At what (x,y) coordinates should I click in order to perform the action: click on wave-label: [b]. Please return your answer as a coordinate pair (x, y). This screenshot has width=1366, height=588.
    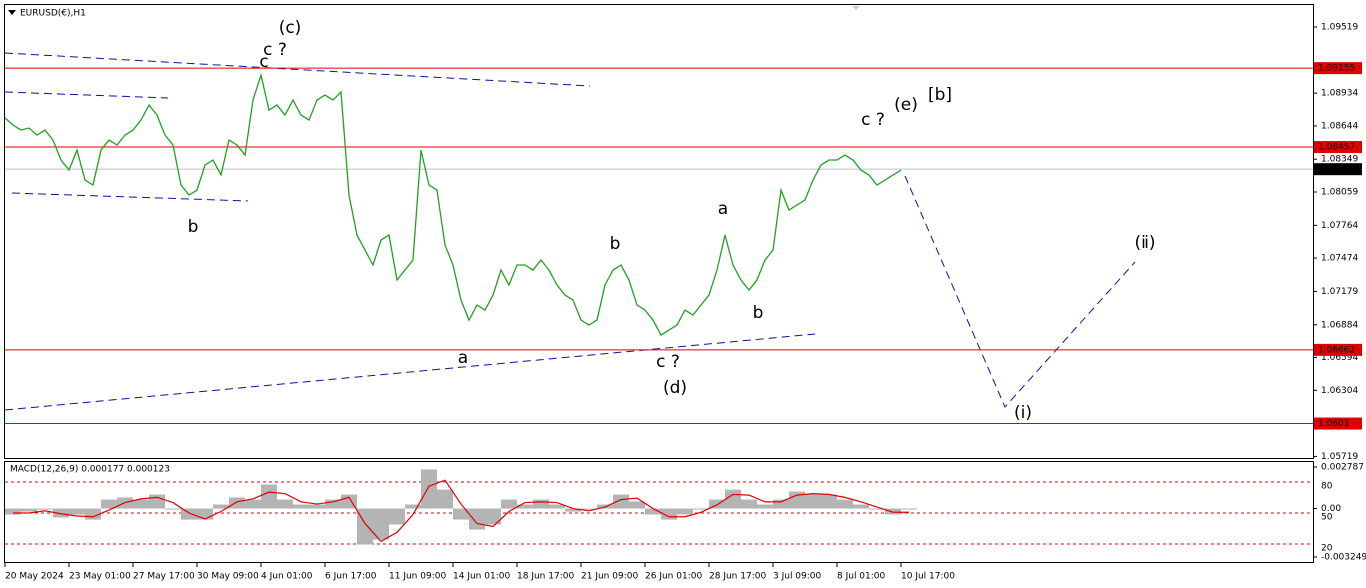
    Looking at the image, I should click on (940, 95).